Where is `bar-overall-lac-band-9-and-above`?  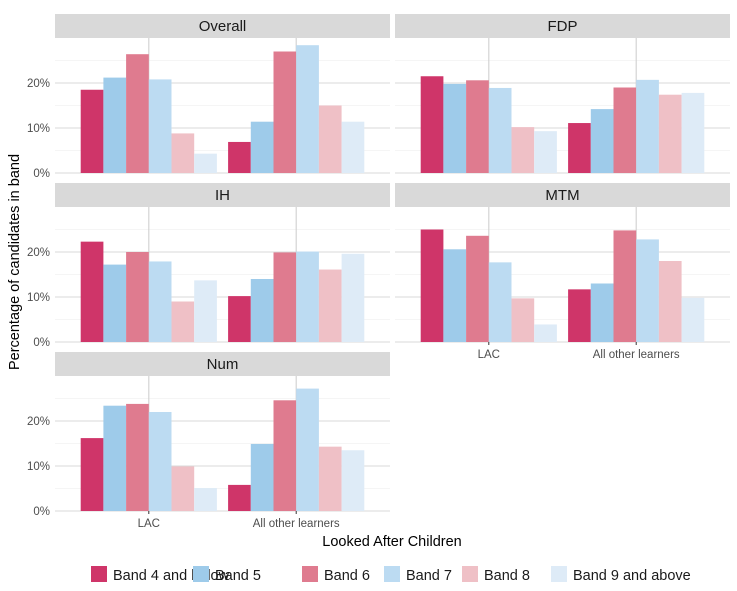 bar-overall-lac-band-9-and-above is located at coordinates (205, 163).